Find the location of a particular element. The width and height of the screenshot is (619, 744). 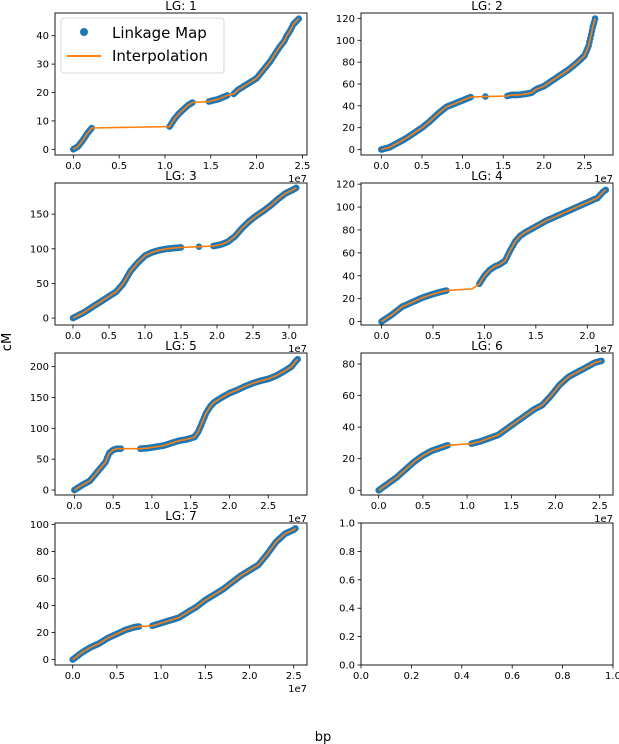

y-tick-label: 60 is located at coordinates (348, 253).